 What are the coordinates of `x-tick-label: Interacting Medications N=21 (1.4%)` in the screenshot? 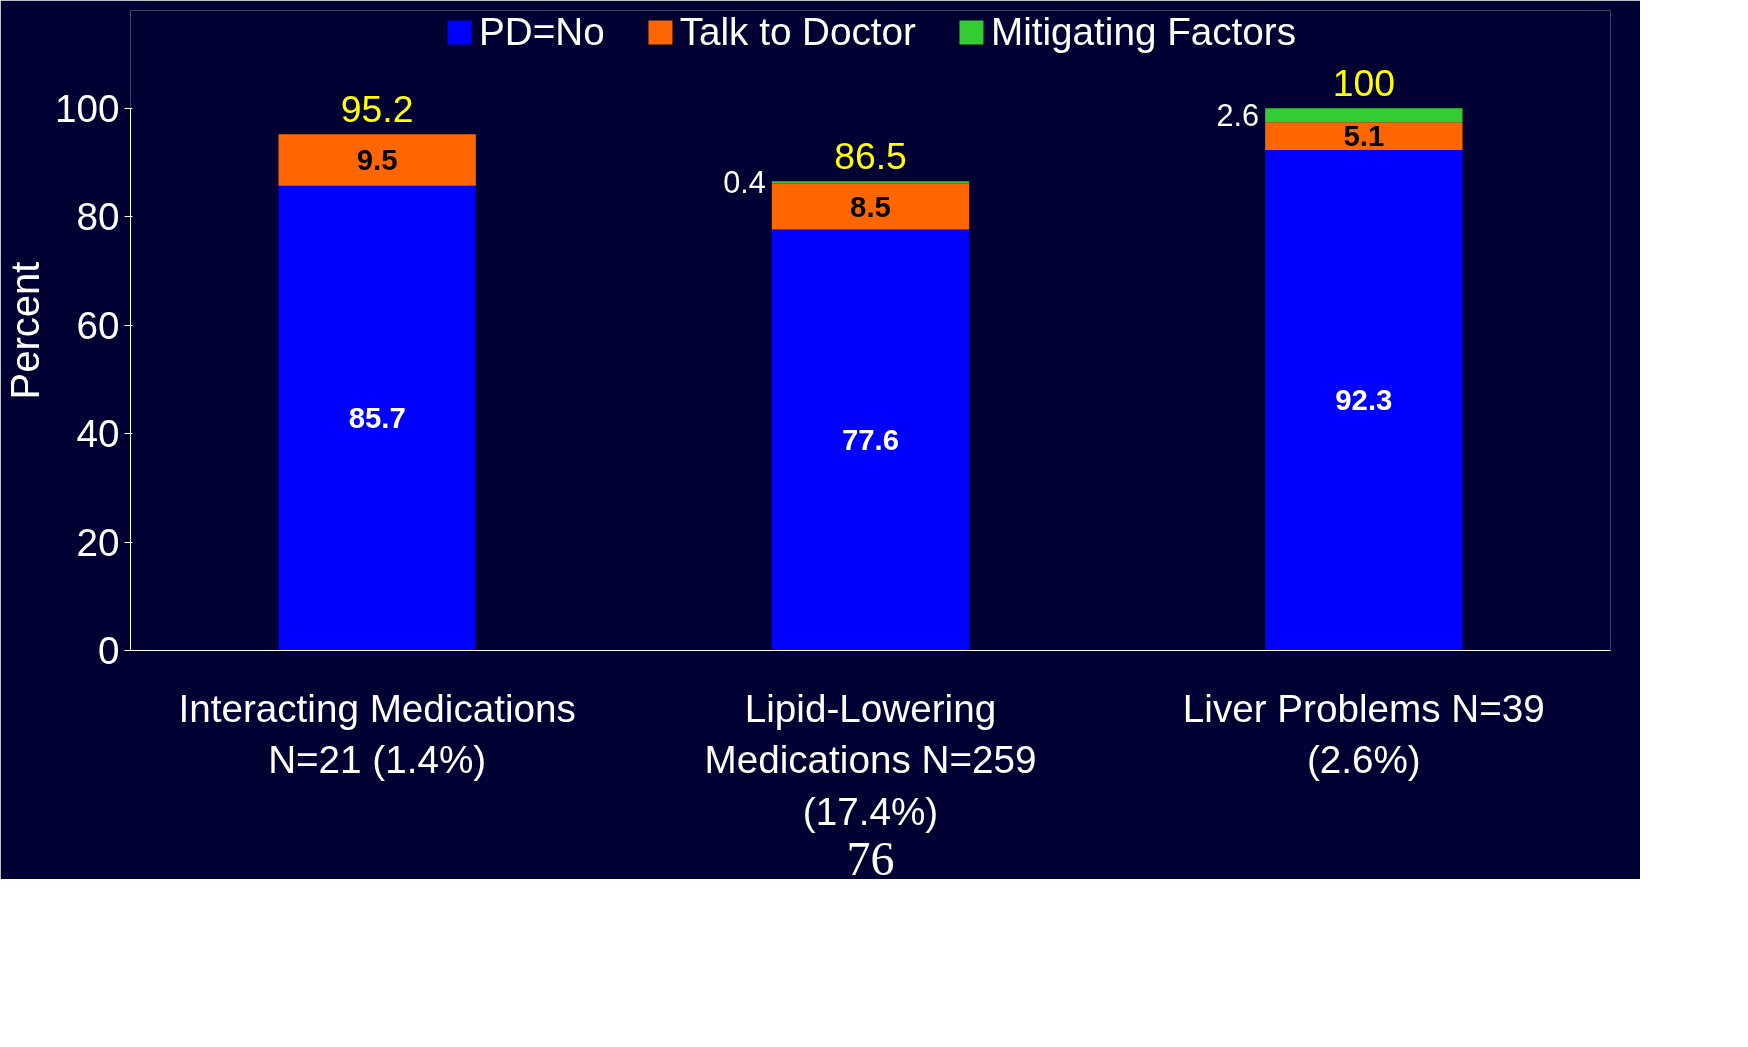 It's located at (377, 734).